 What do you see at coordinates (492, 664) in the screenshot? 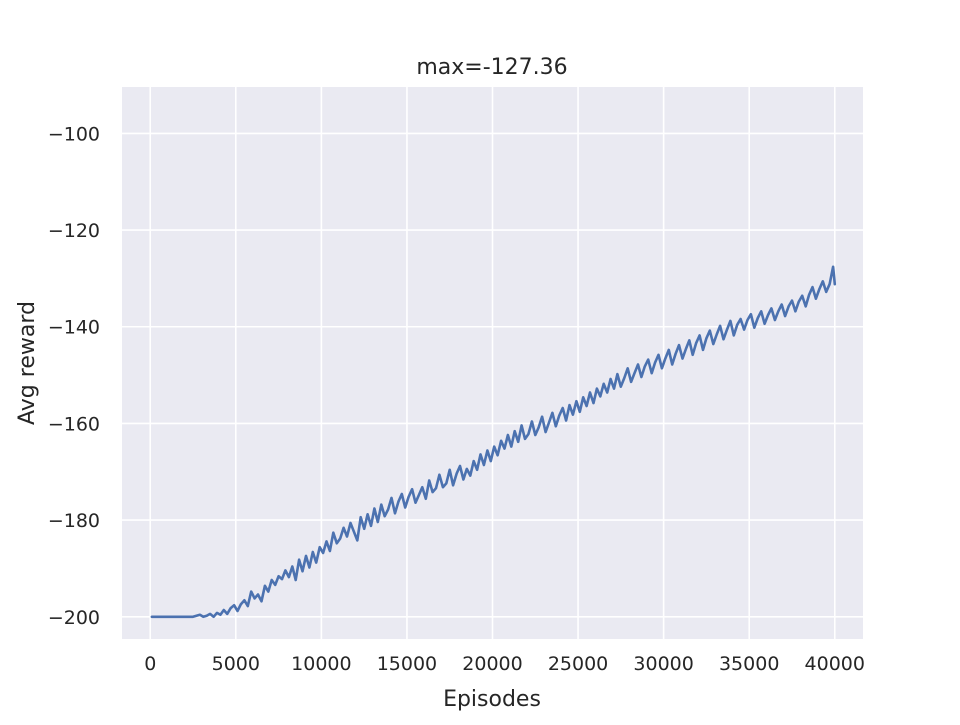
I see `x-tick-label: 20000` at bounding box center [492, 664].